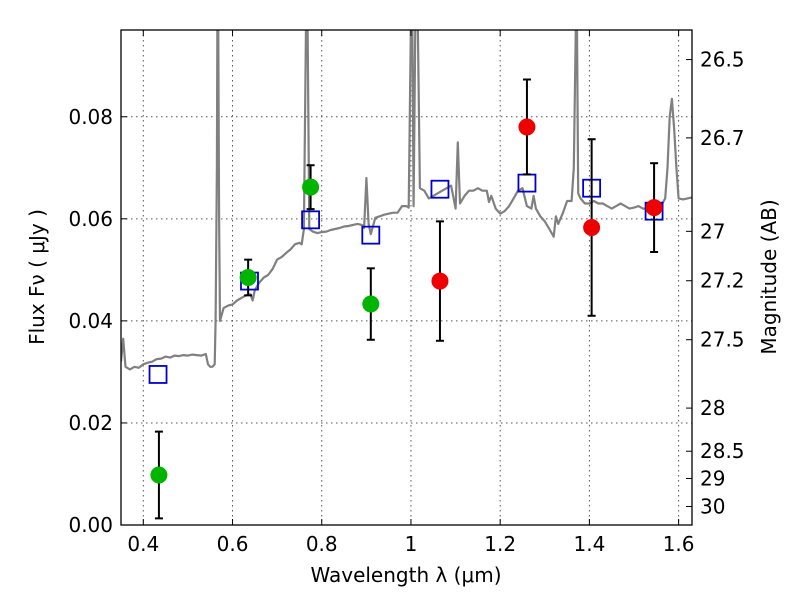 The image size is (800, 600). Describe the element at coordinates (679, 544) in the screenshot. I see `x-tick-label: 1.6` at that location.